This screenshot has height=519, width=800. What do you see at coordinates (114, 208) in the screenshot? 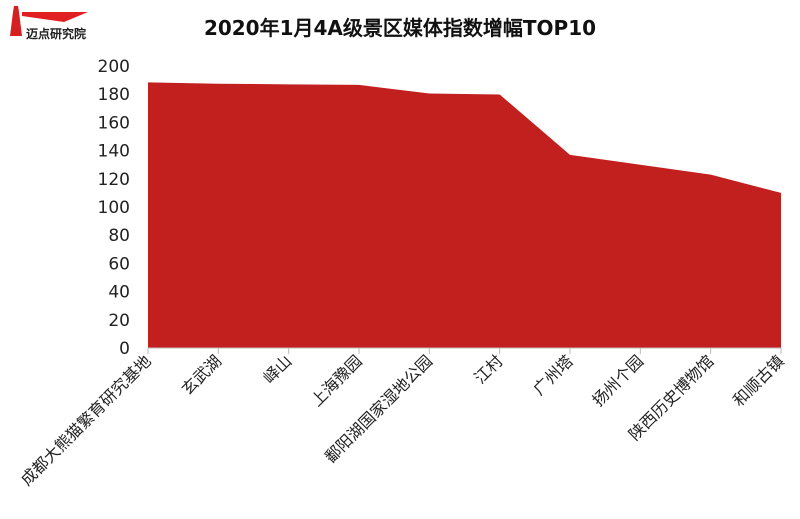
I see `y-tick-label: 100` at bounding box center [114, 208].